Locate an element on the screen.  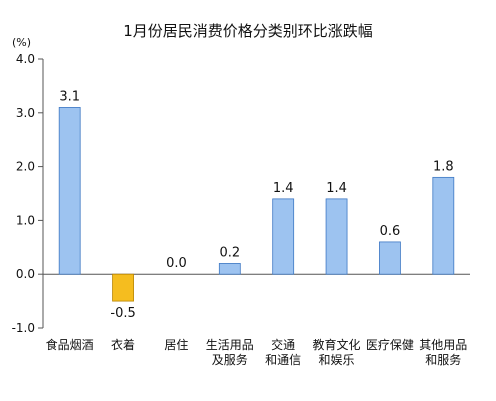
x-category-label: 和服务 is located at coordinates (443, 359).